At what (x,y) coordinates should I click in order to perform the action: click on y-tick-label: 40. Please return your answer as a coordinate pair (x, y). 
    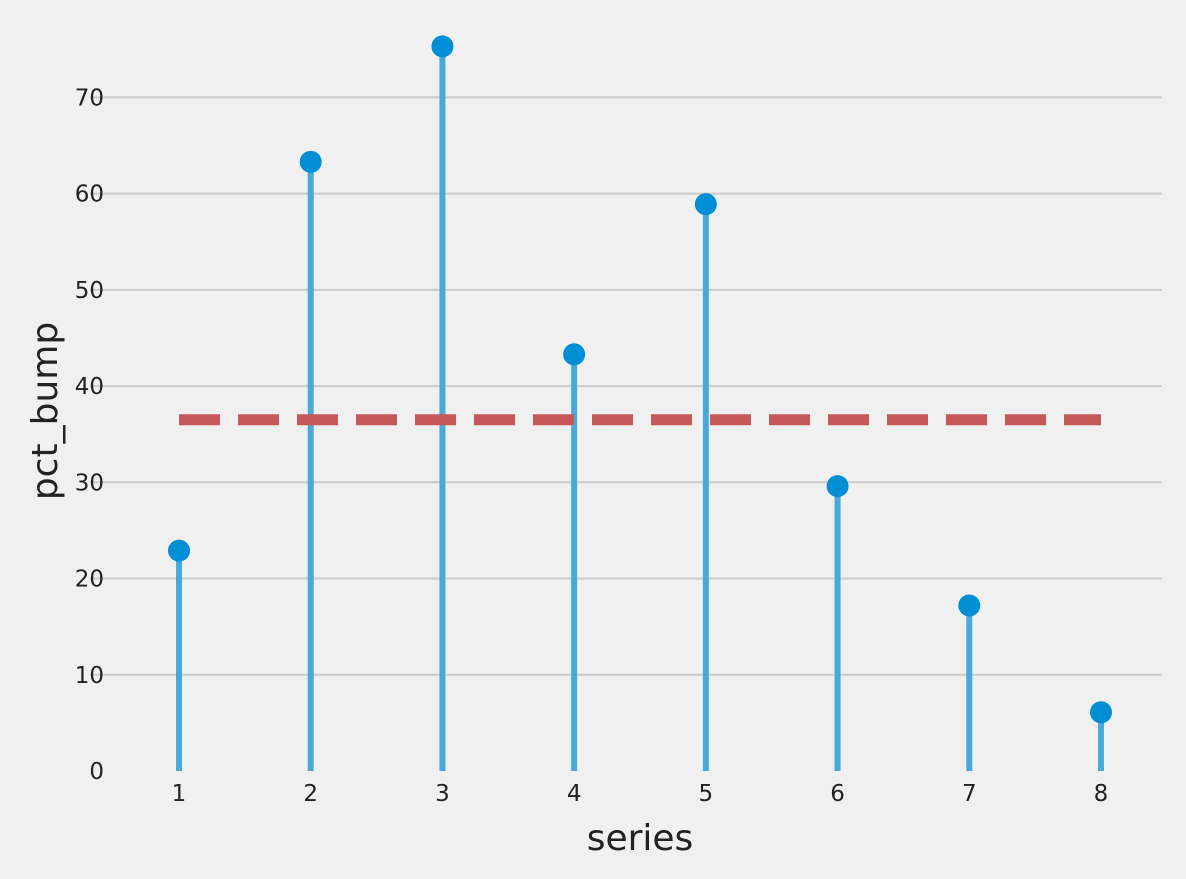
    Looking at the image, I should click on (89, 387).